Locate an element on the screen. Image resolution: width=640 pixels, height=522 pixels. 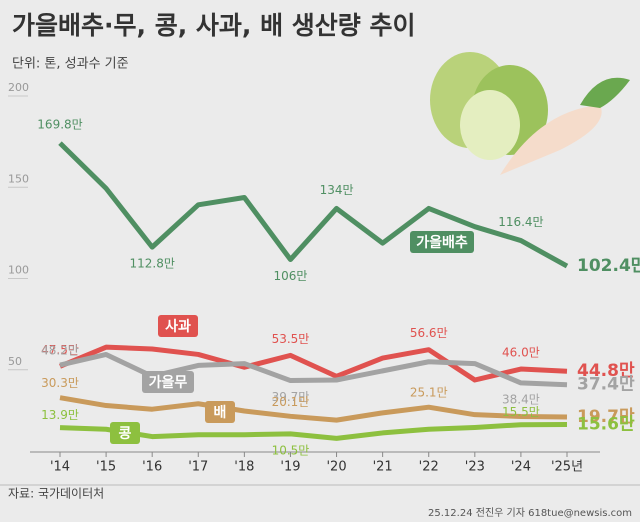
data-label: 15.6만 is located at coordinates (606, 425).